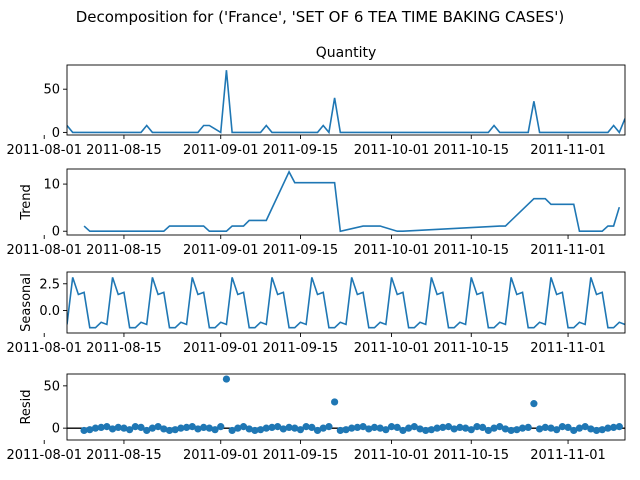 This screenshot has width=640, height=480. What do you see at coordinates (346, 407) in the screenshot?
I see `resid-axes-frame` at bounding box center [346, 407].